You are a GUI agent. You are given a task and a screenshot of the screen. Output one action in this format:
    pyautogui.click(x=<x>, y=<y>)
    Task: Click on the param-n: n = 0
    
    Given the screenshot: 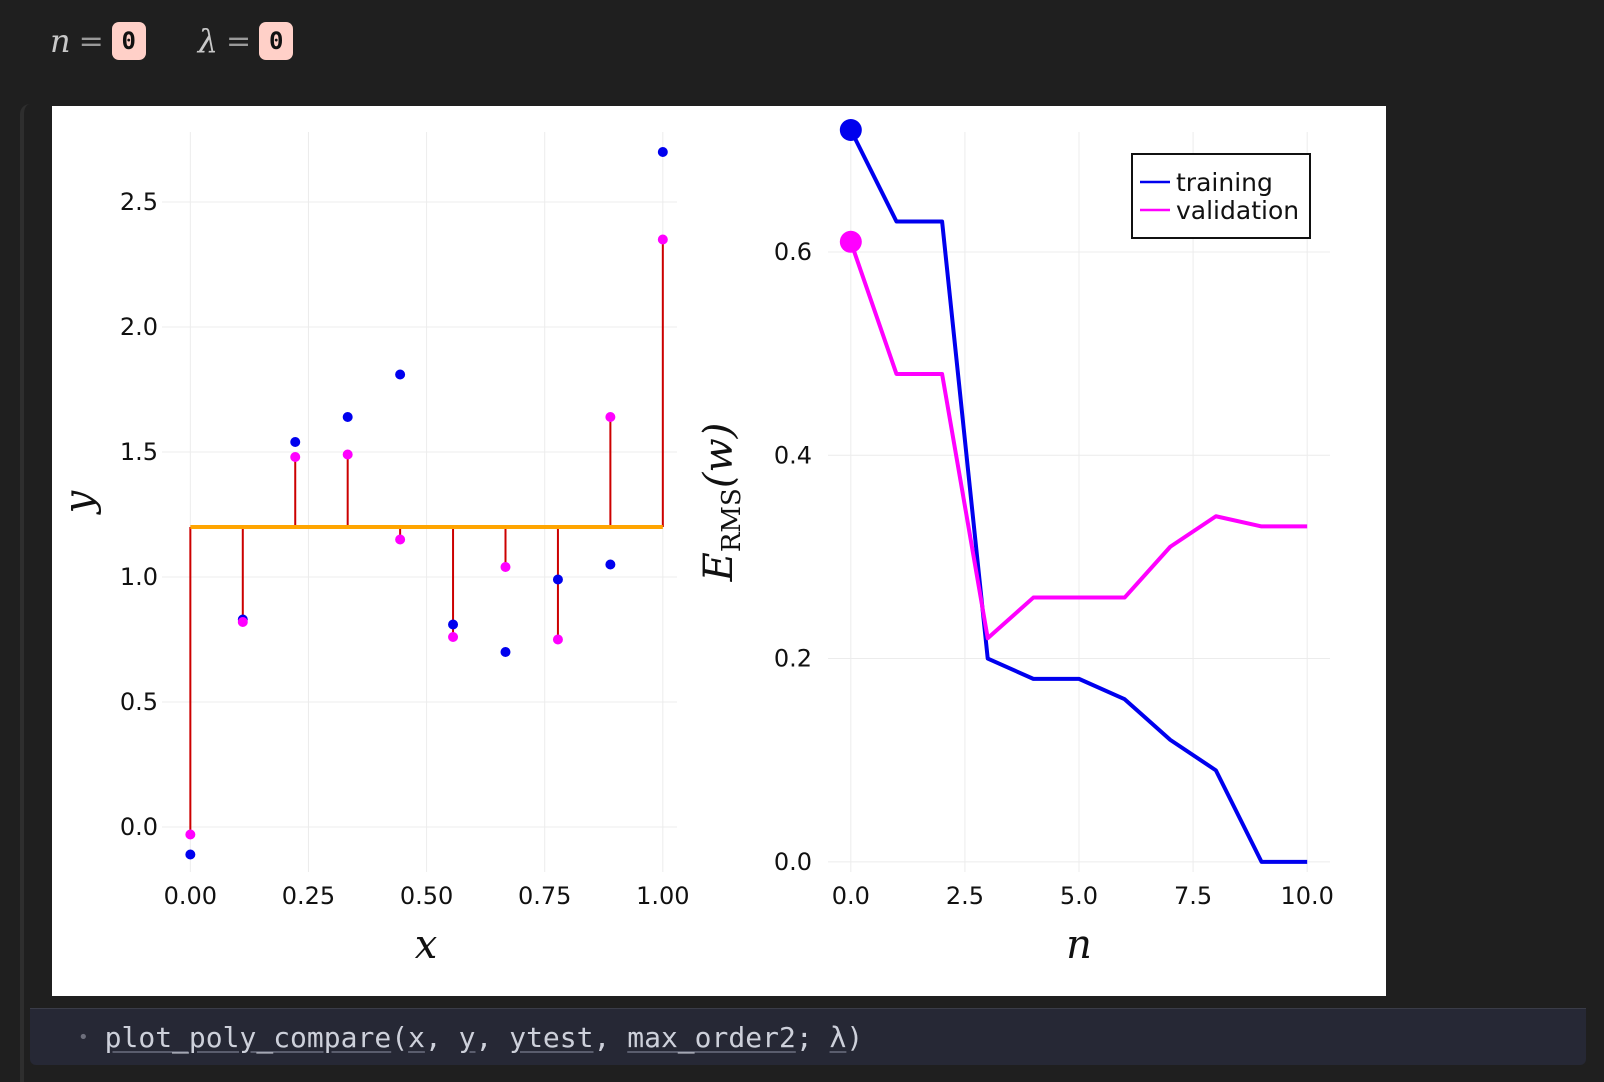 What is the action you would take?
    pyautogui.click(x=98, y=41)
    